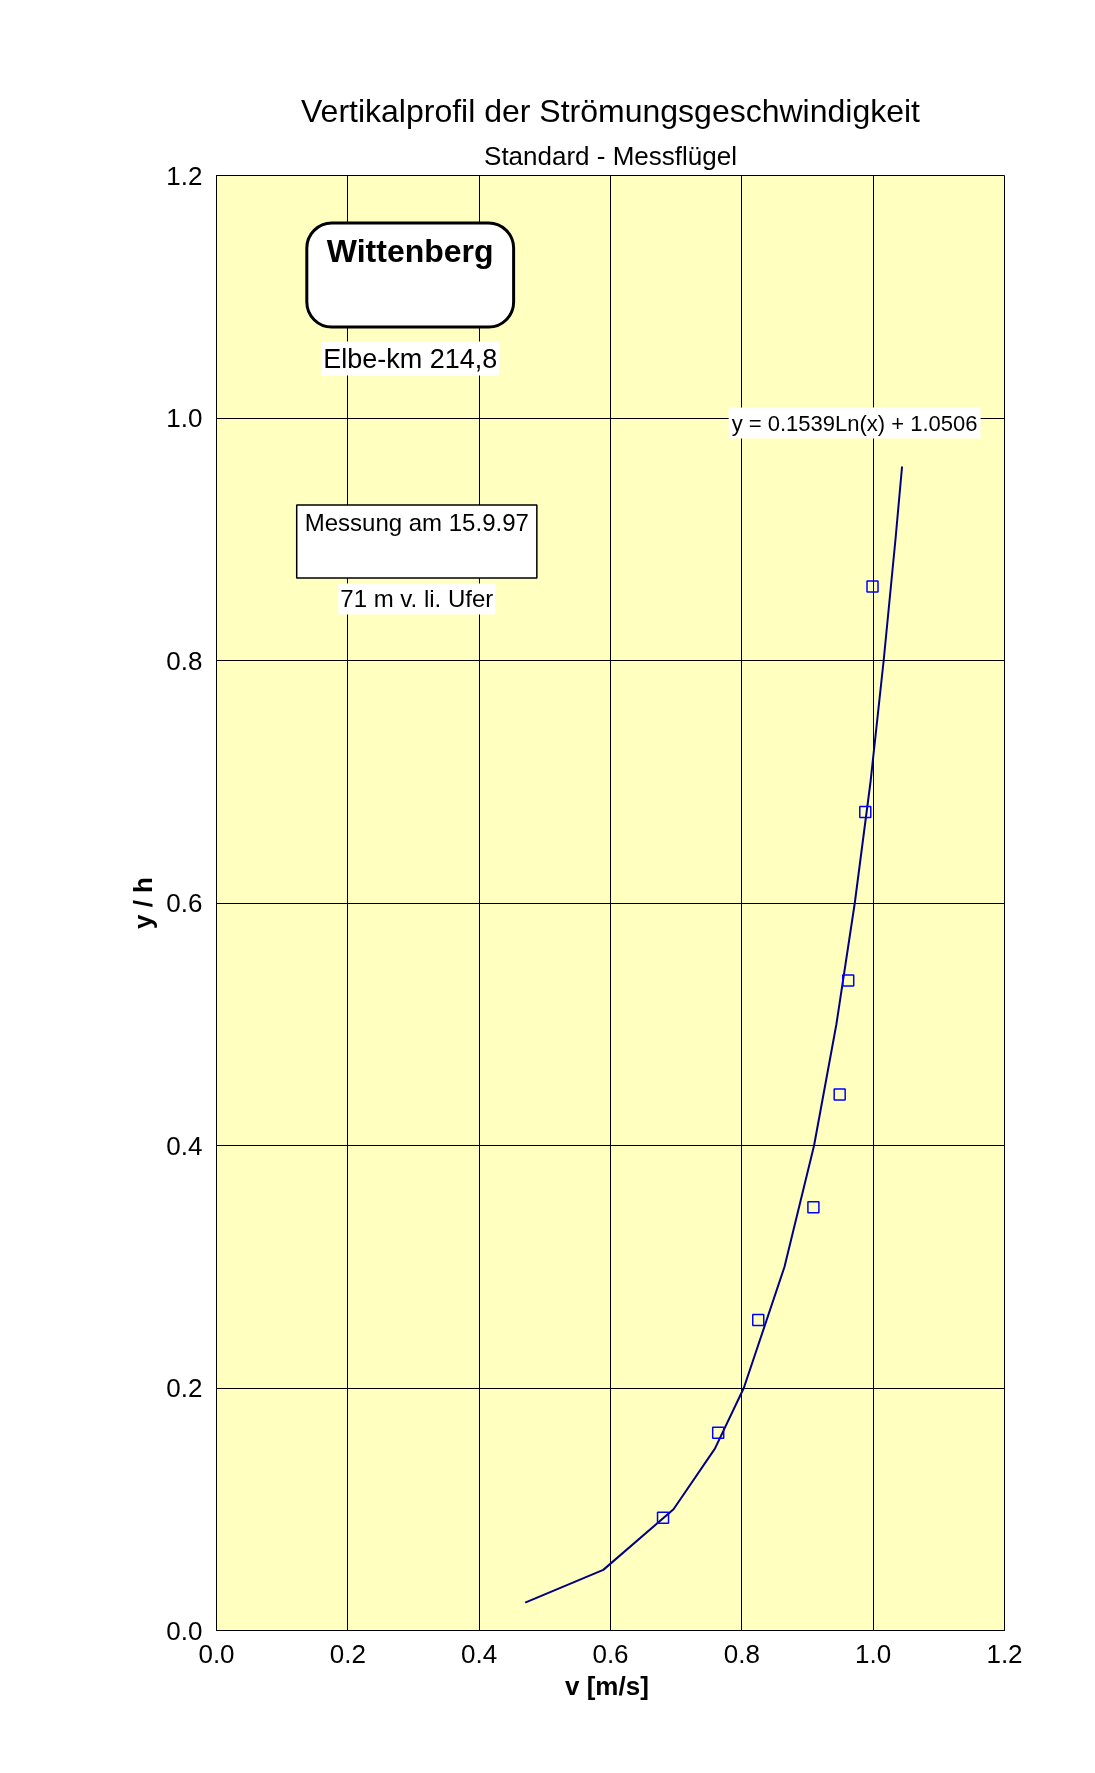 Image resolution: width=1095 pixels, height=1773 pixels. Describe the element at coordinates (143, 903) in the screenshot. I see `y-axis-title: y / h` at that location.